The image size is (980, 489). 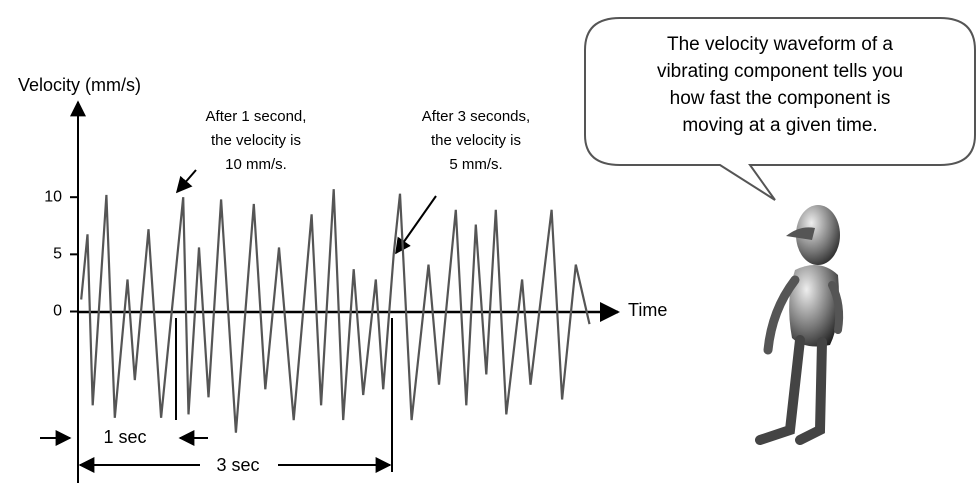 I want to click on annotation-line: After 3 seconds,, so click(x=476, y=116).